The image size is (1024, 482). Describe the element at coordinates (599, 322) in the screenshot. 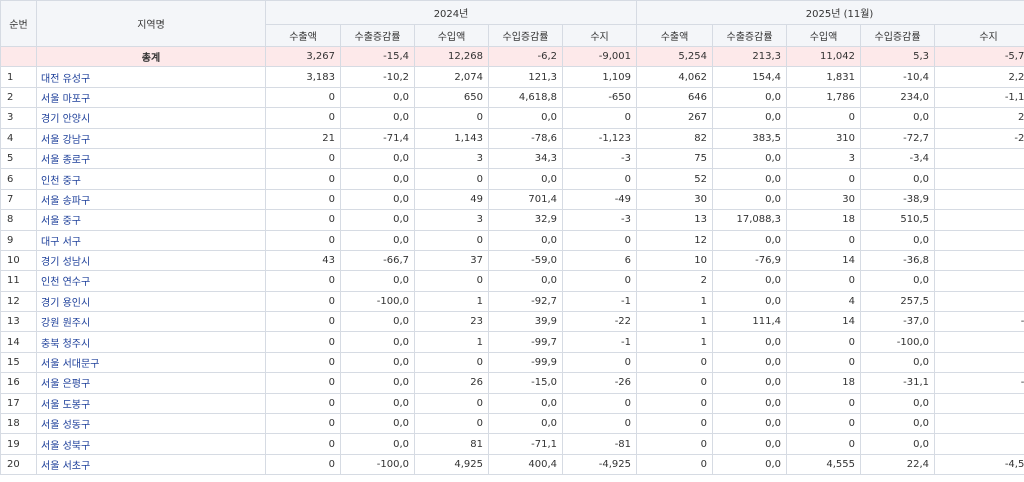

I see `value-cell: -22` at that location.